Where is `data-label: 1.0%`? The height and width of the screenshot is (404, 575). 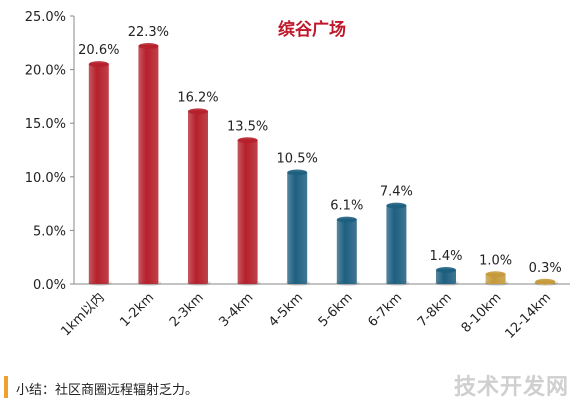
data-label: 1.0% is located at coordinates (495, 260).